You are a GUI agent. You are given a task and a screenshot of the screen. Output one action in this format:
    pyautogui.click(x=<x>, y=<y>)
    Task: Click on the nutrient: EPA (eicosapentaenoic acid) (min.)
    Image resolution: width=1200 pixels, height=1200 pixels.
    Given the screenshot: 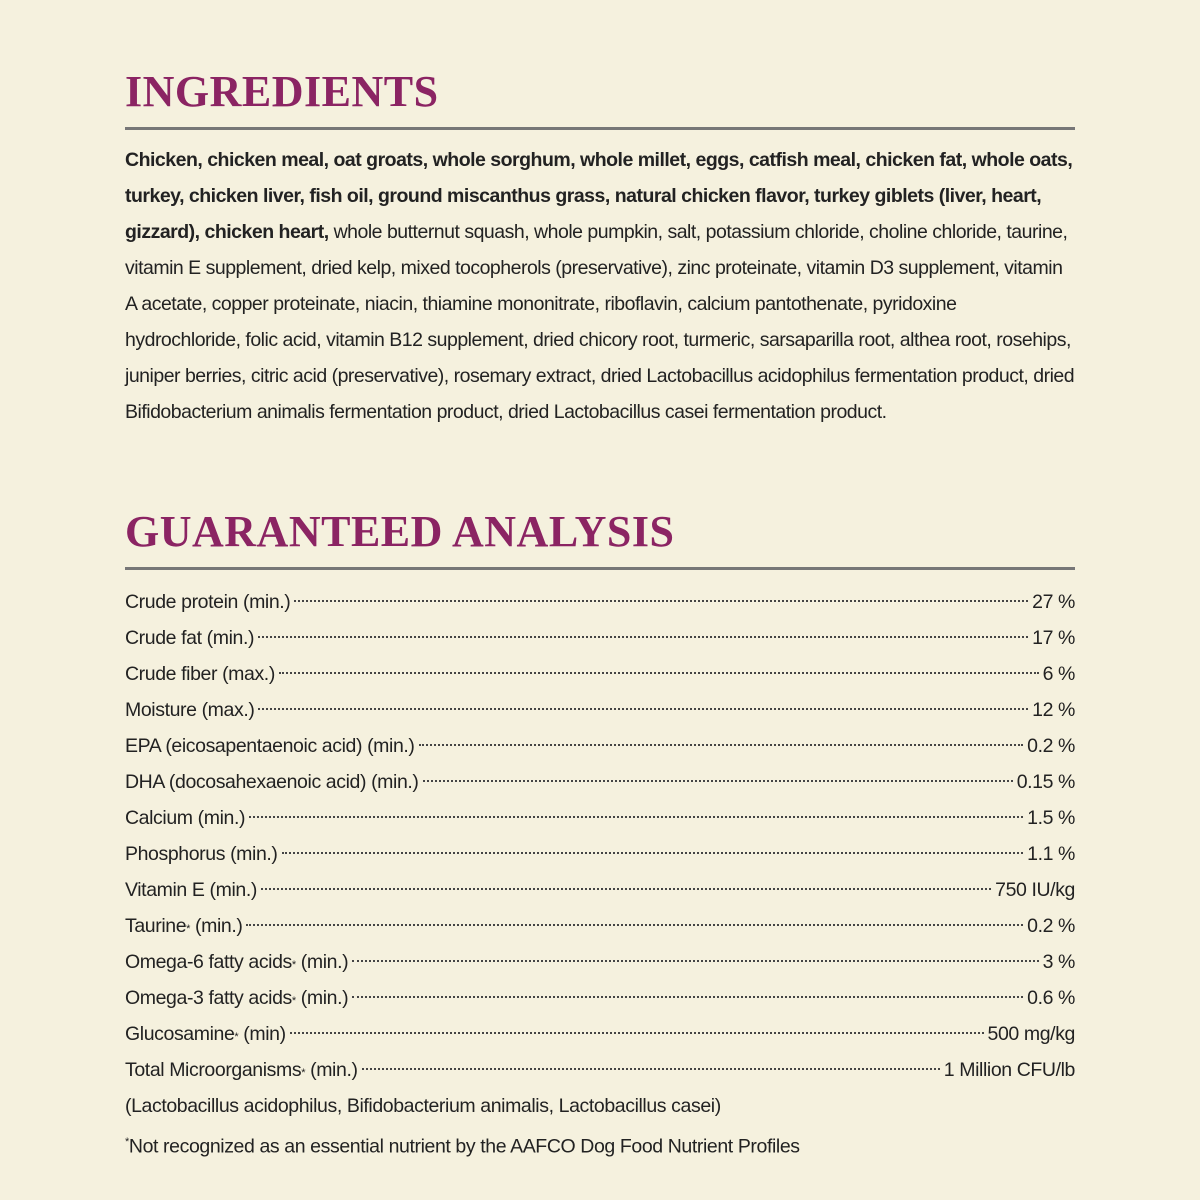 What is the action you would take?
    pyautogui.click(x=270, y=746)
    